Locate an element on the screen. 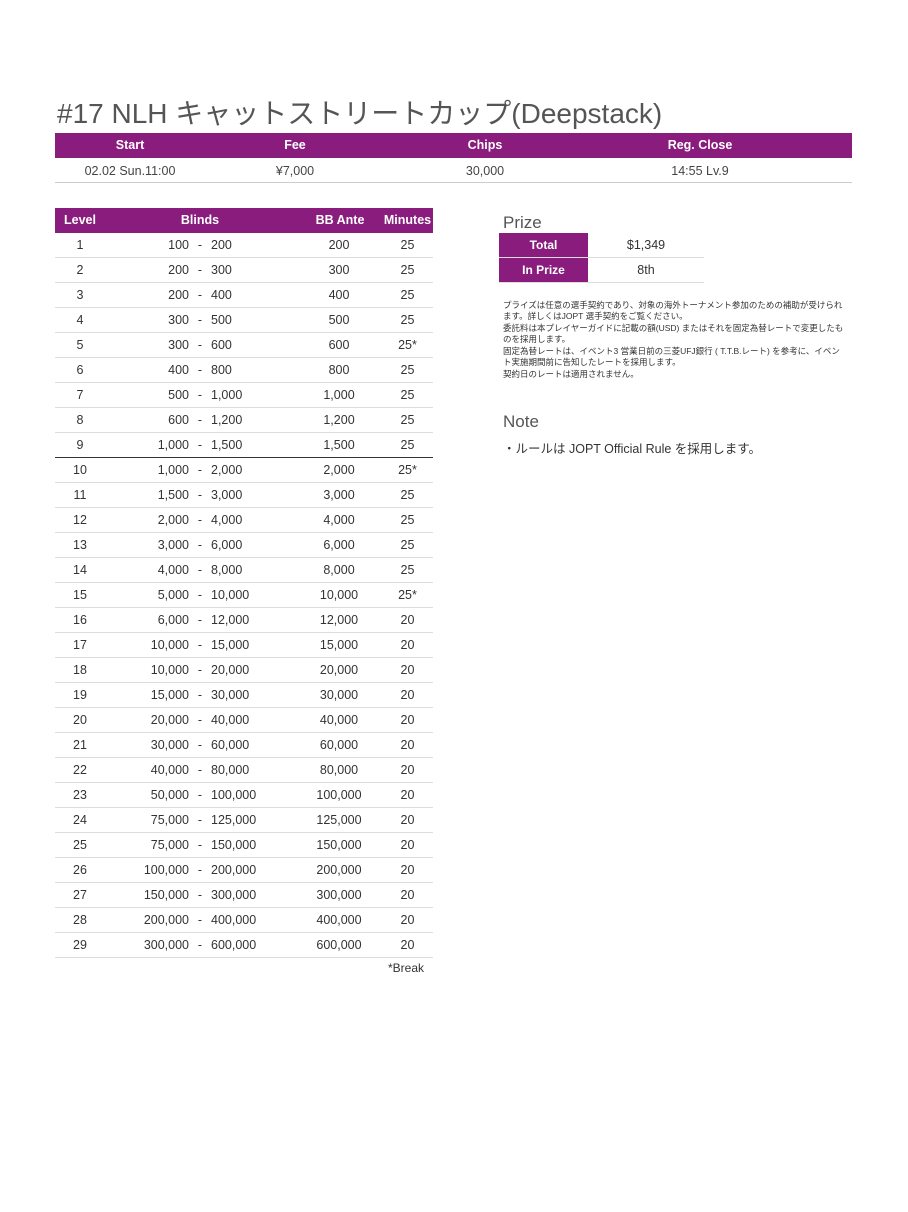 The width and height of the screenshot is (908, 1212). blinds-row: 27 150,000-300,000 300,000 20 is located at coordinates (244, 895).